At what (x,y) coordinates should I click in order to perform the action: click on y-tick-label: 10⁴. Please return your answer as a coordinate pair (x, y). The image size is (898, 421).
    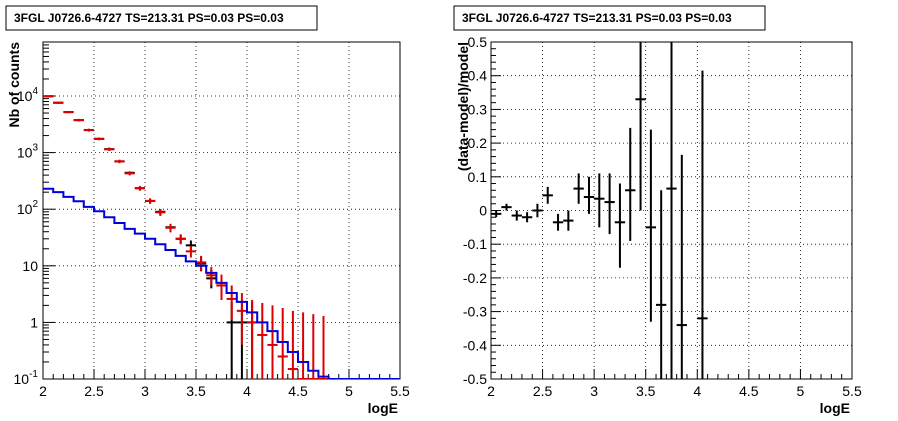
    Looking at the image, I should click on (28, 95).